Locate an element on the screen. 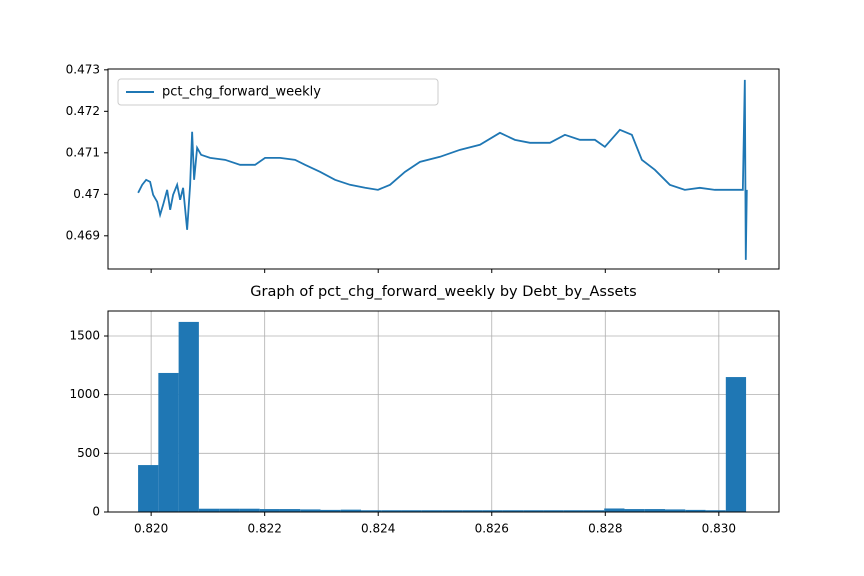 Image resolution: width=864 pixels, height=576 pixels. y-tick-label: 1500 is located at coordinates (84, 335).